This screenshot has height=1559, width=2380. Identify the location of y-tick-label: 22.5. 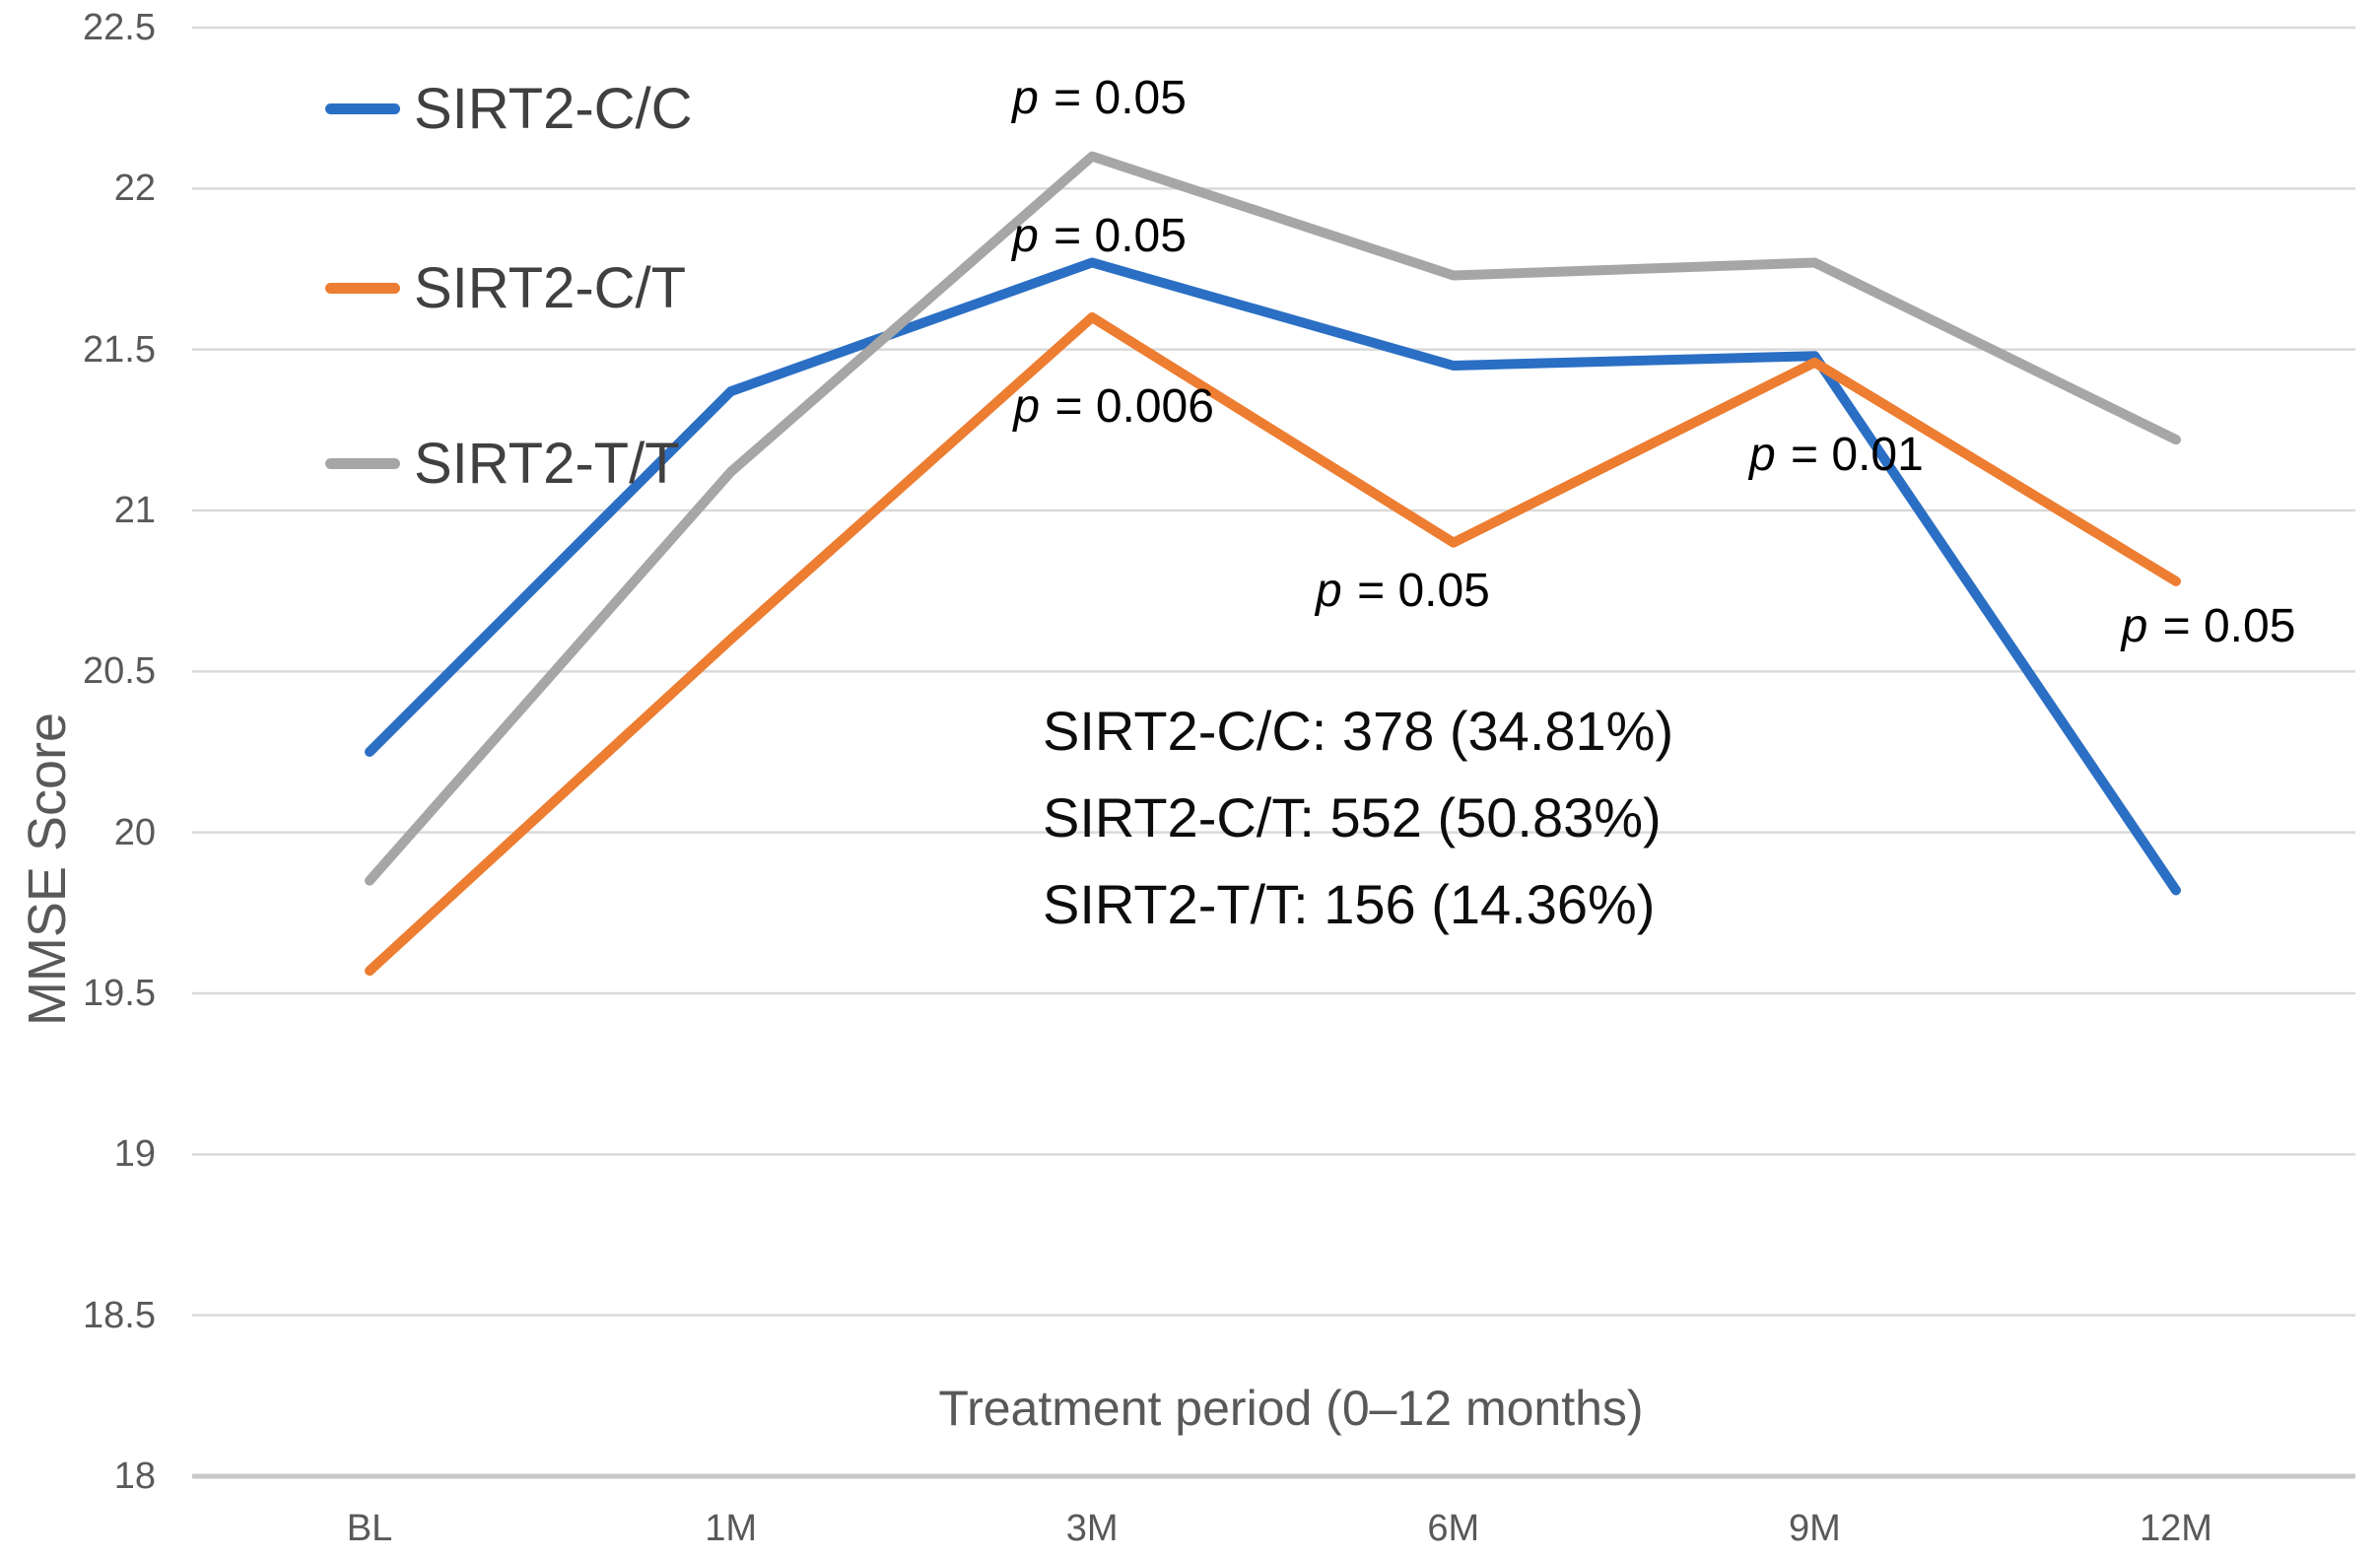
(119, 28).